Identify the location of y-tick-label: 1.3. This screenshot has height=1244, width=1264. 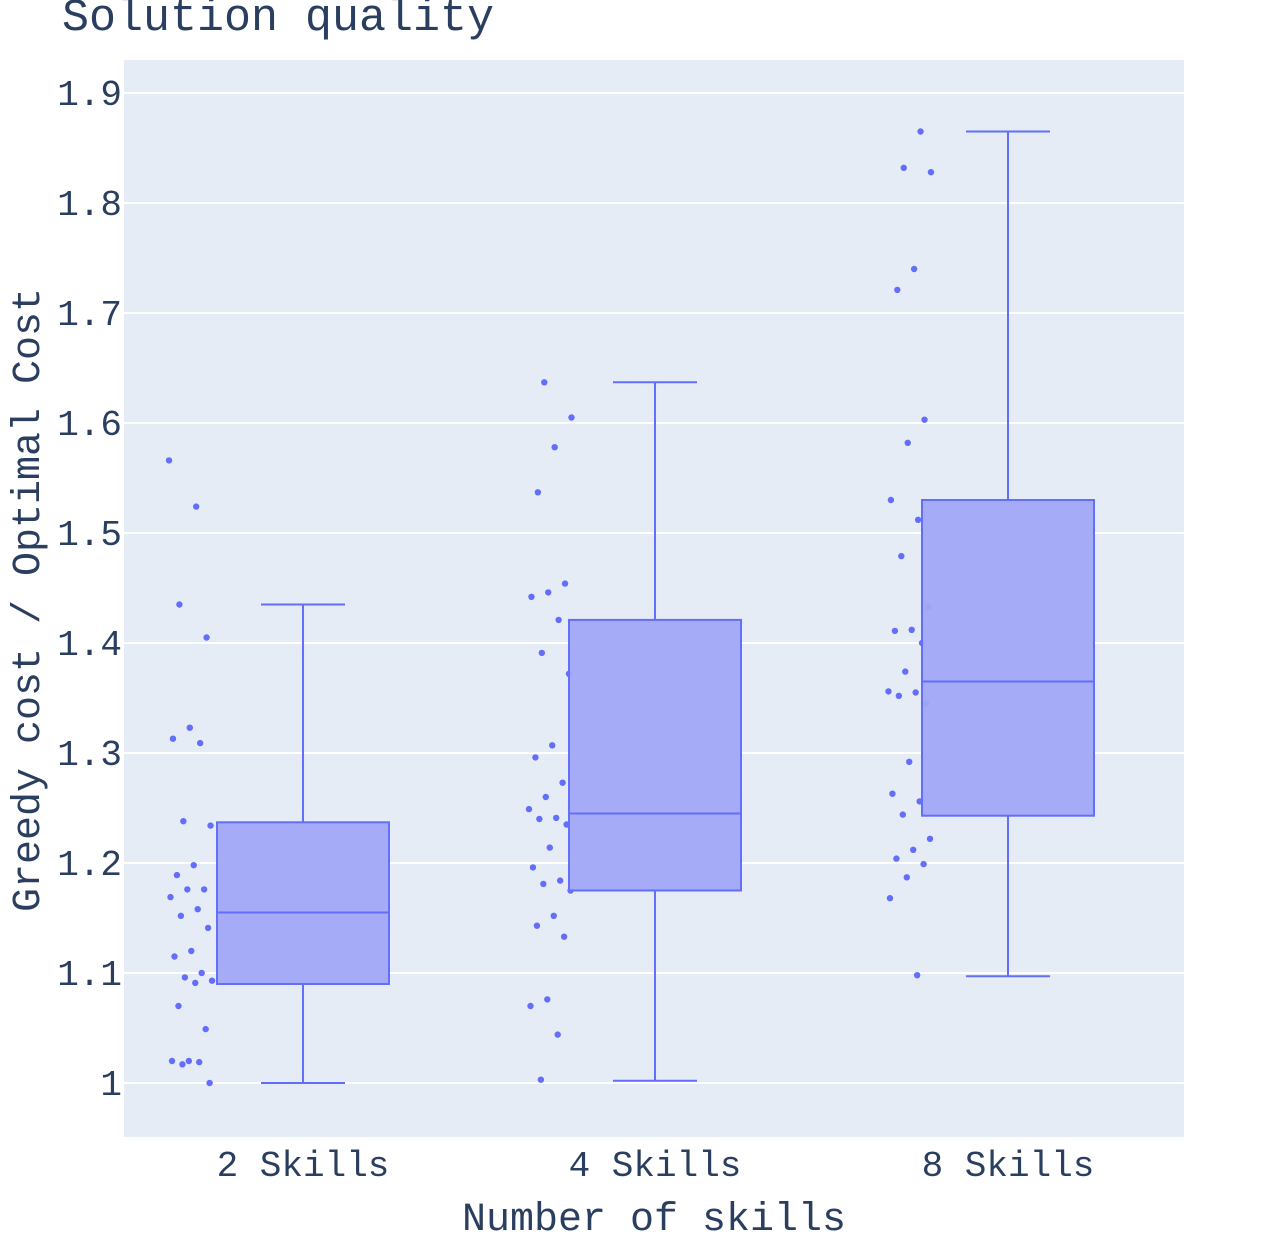
(89, 755).